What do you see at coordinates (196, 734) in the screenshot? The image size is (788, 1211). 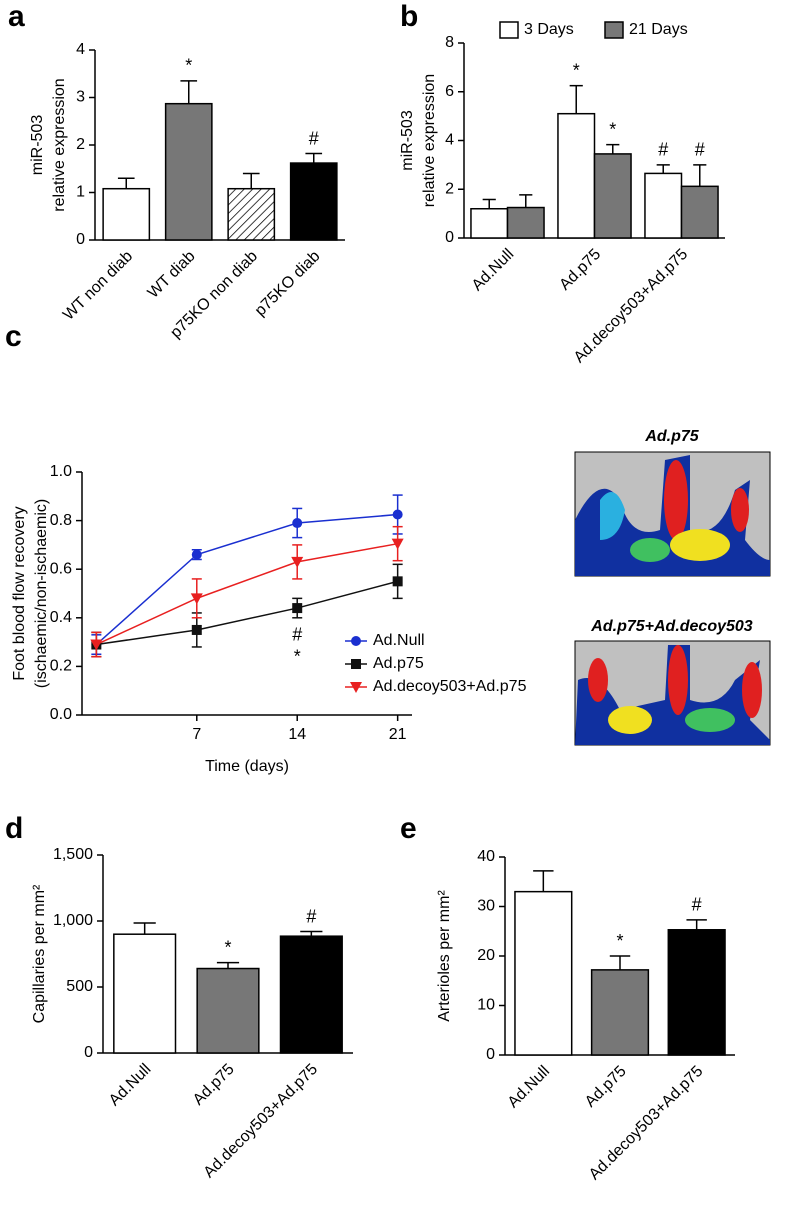 I see `x-tick-label: 7` at bounding box center [196, 734].